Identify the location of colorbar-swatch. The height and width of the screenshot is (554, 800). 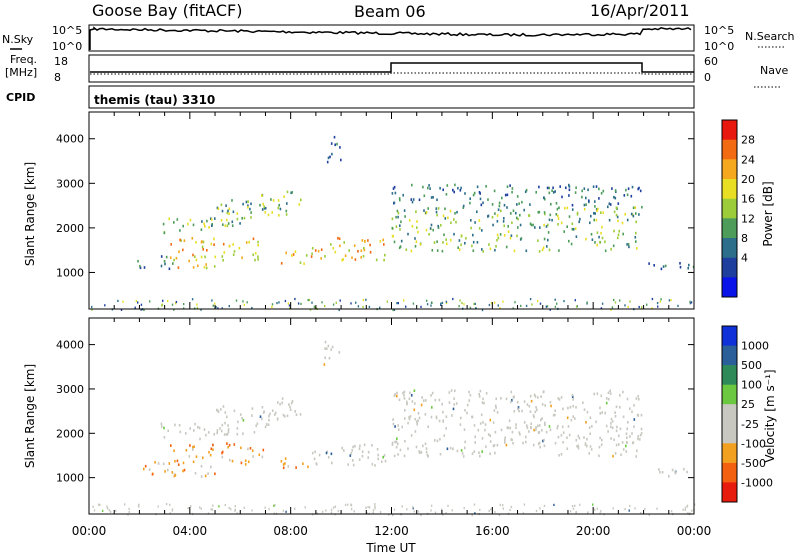
(729, 169).